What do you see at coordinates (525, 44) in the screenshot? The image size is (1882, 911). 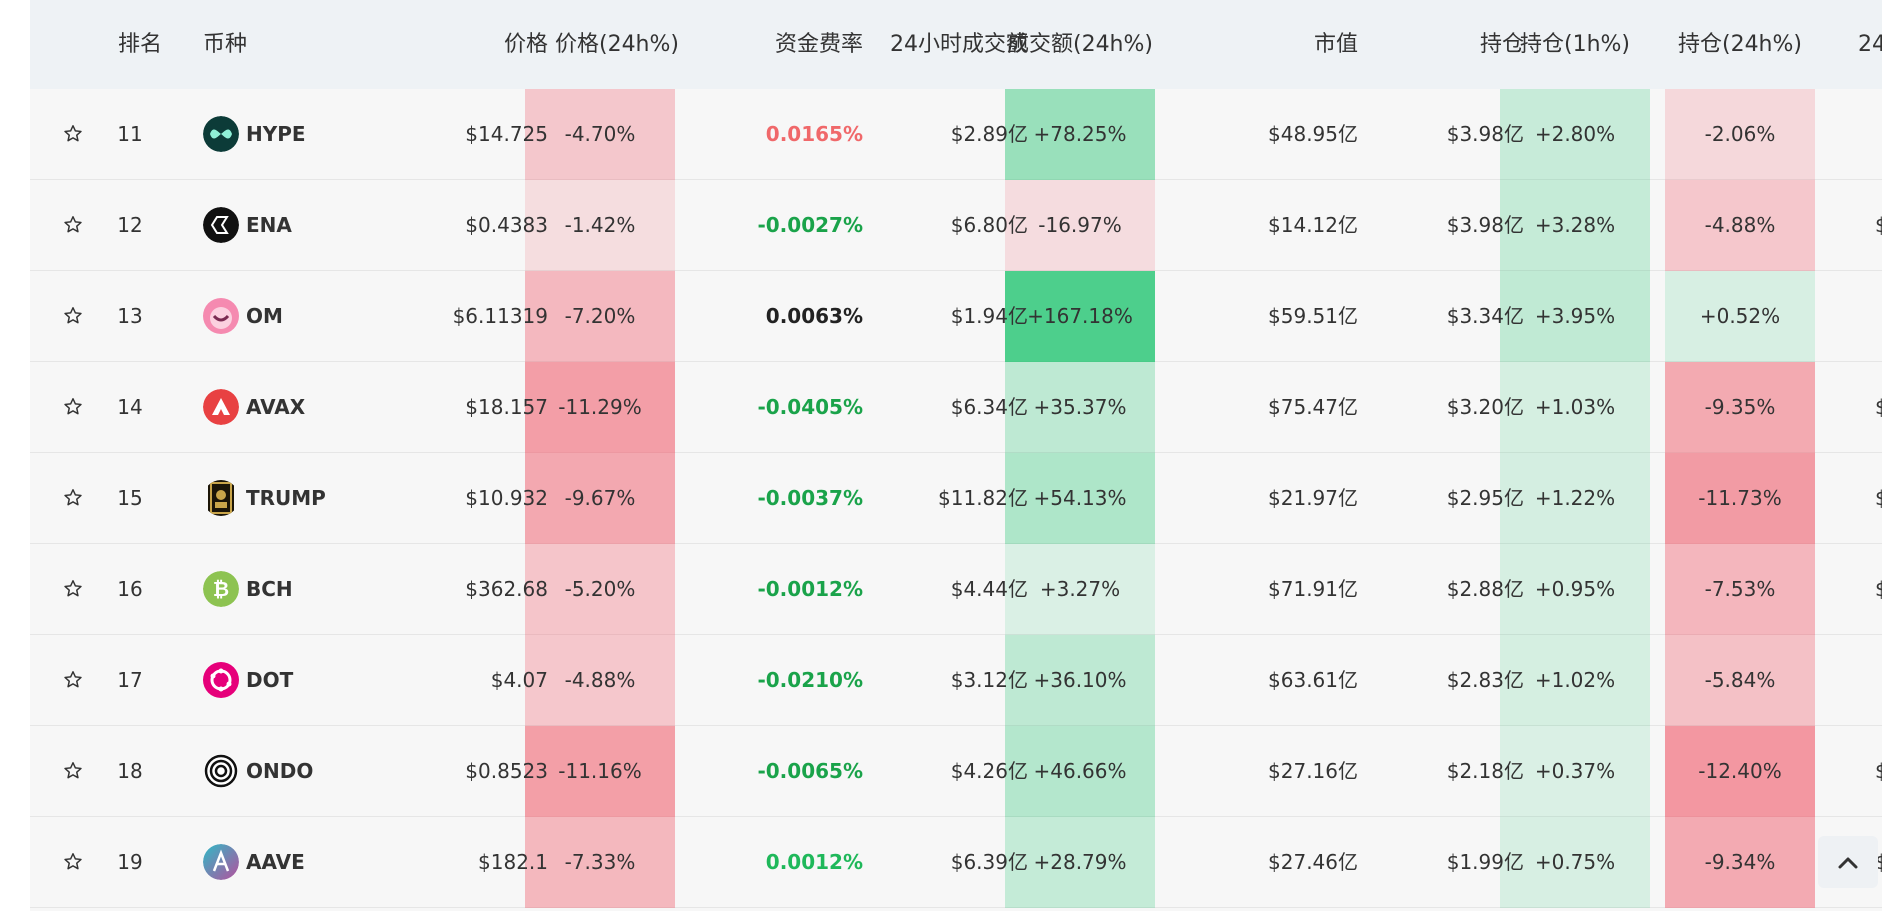 I see `header-price: 价格` at bounding box center [525, 44].